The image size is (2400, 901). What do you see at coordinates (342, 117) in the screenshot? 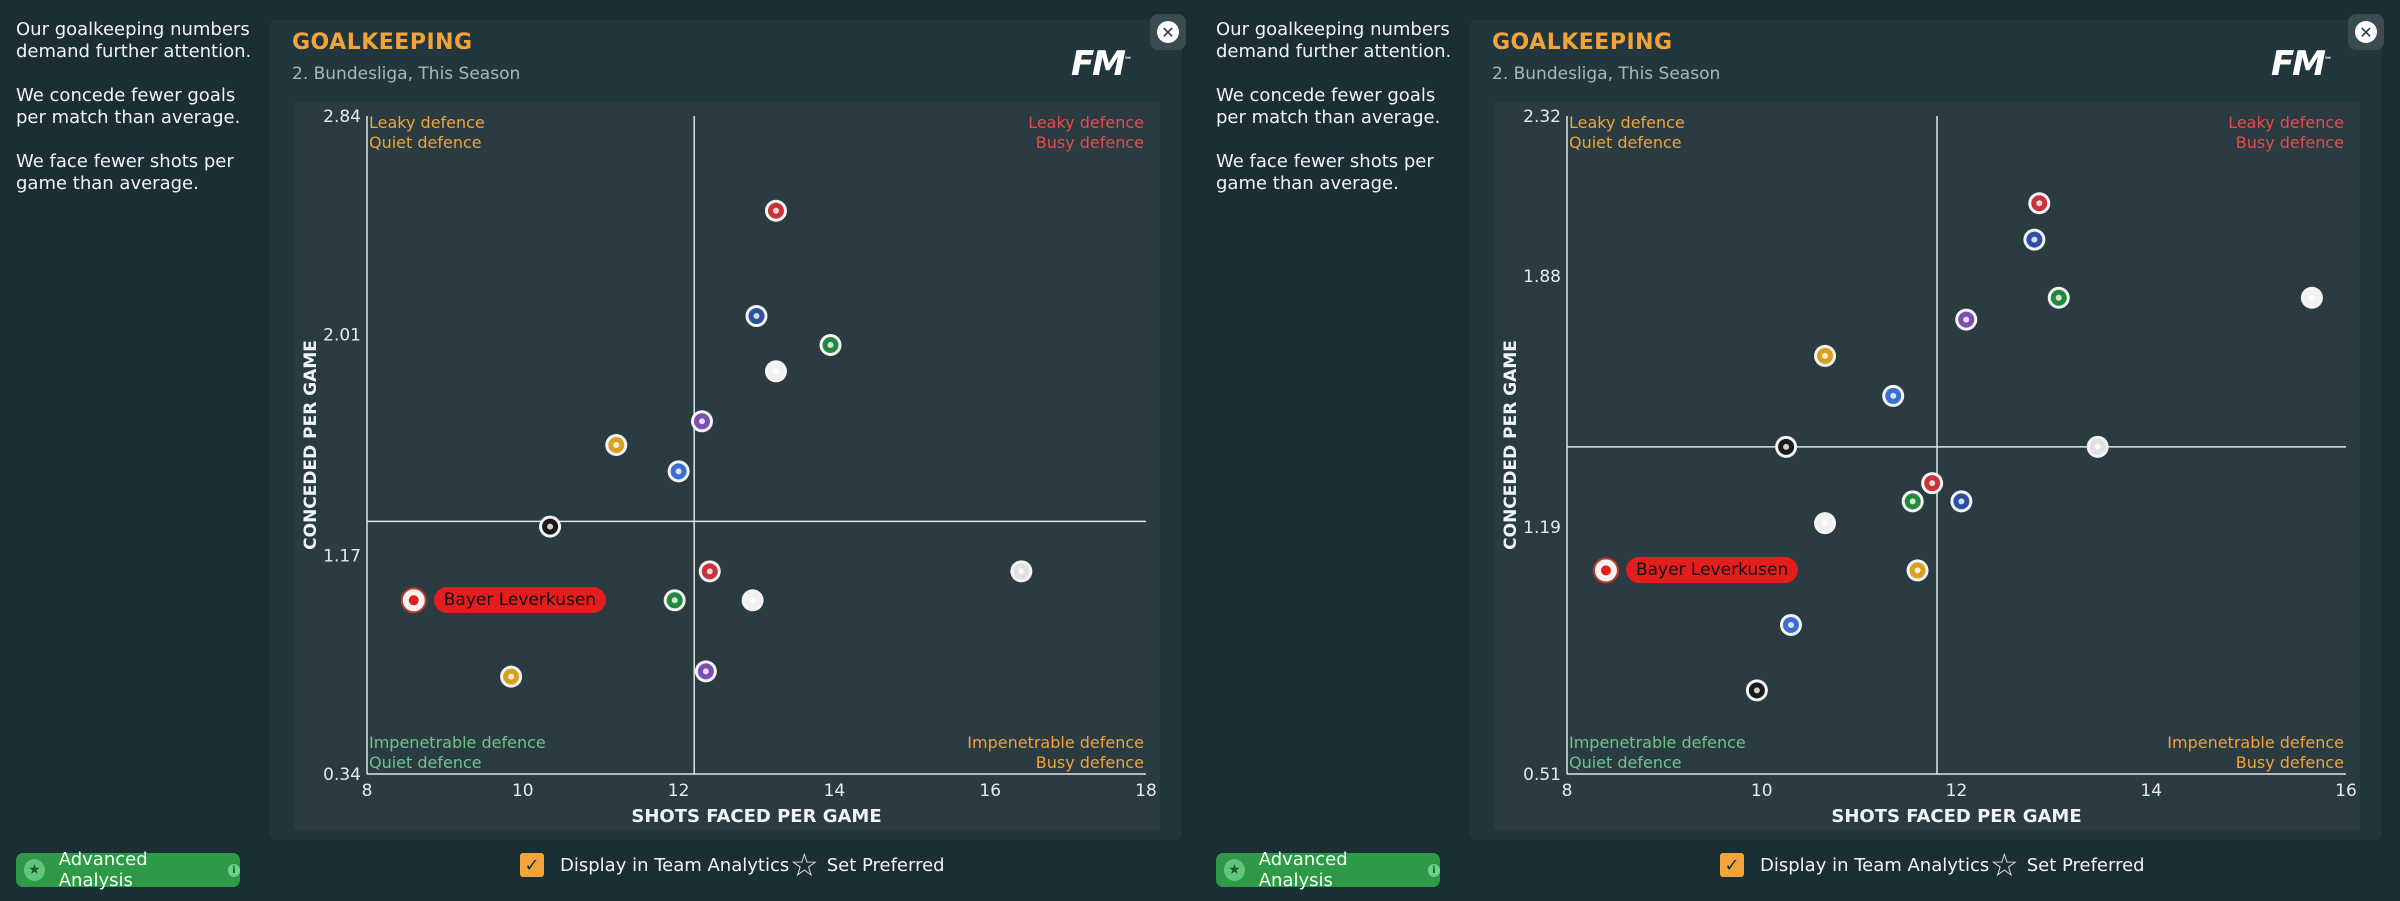
I see `y-tick-label: 2.84` at bounding box center [342, 117].